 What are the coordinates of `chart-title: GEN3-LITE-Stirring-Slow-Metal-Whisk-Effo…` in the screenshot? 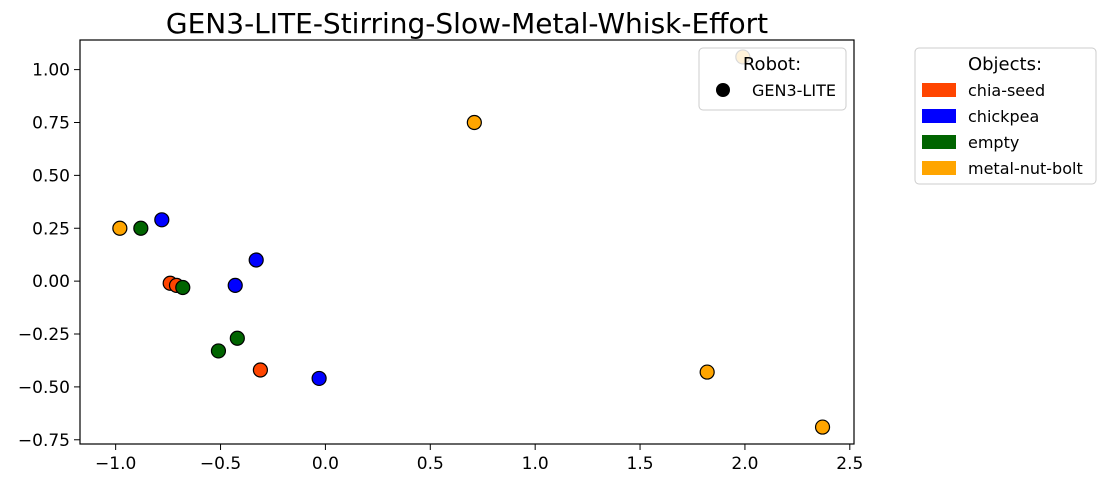 It's located at (467, 23).